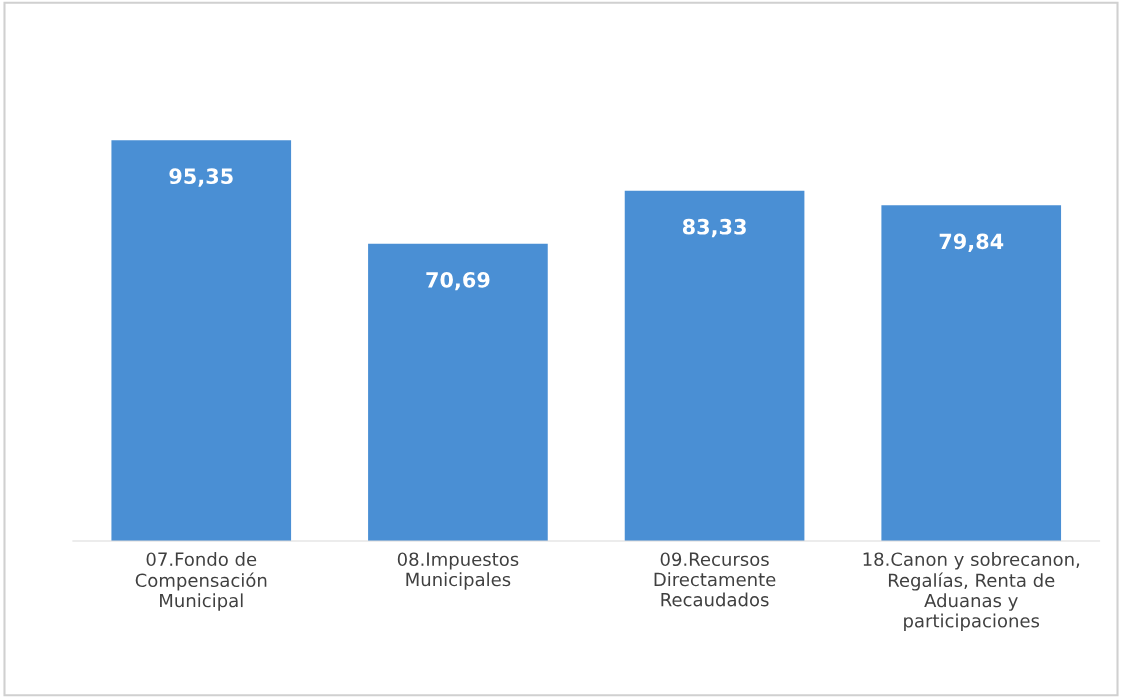  What do you see at coordinates (201, 177) in the screenshot?
I see `data-label: 95,35` at bounding box center [201, 177].